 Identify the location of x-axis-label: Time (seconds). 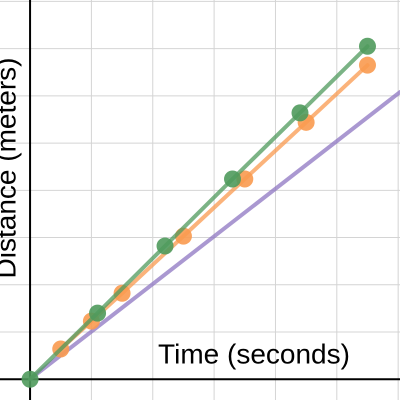
(254, 353).